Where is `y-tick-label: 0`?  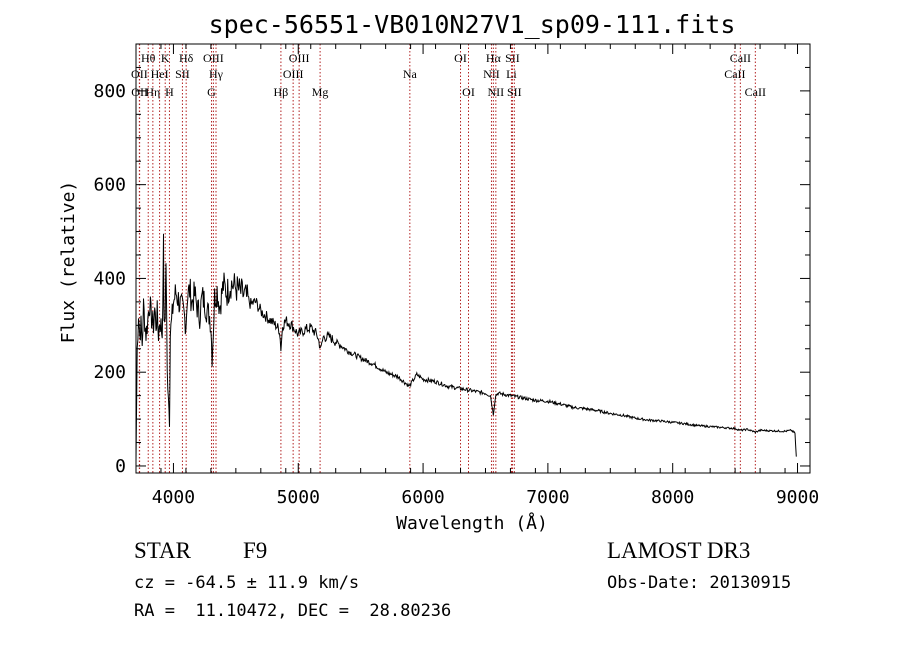 y-tick-label: 0 is located at coordinates (120, 466).